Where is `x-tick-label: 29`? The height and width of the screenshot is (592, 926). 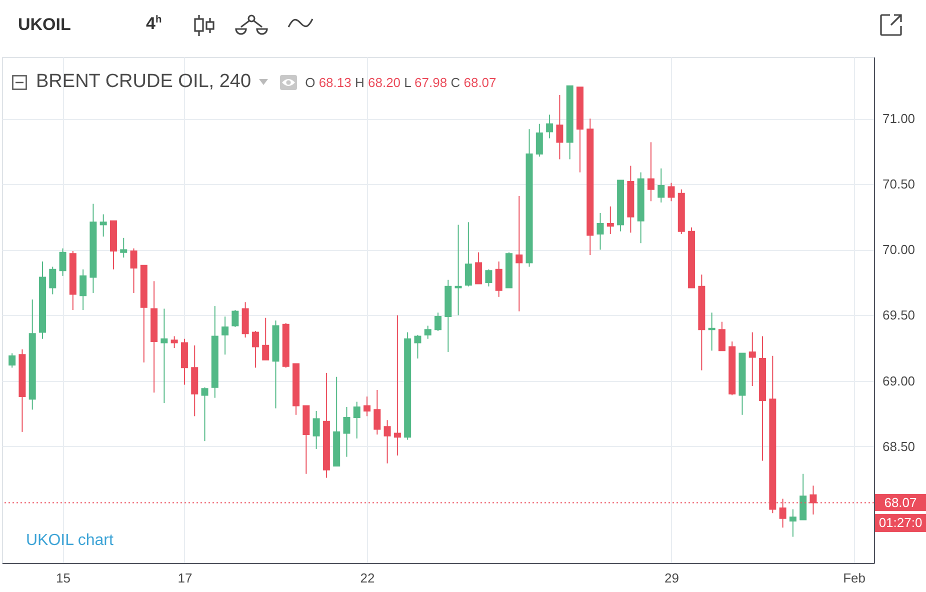
x-tick-label: 29 is located at coordinates (671, 578).